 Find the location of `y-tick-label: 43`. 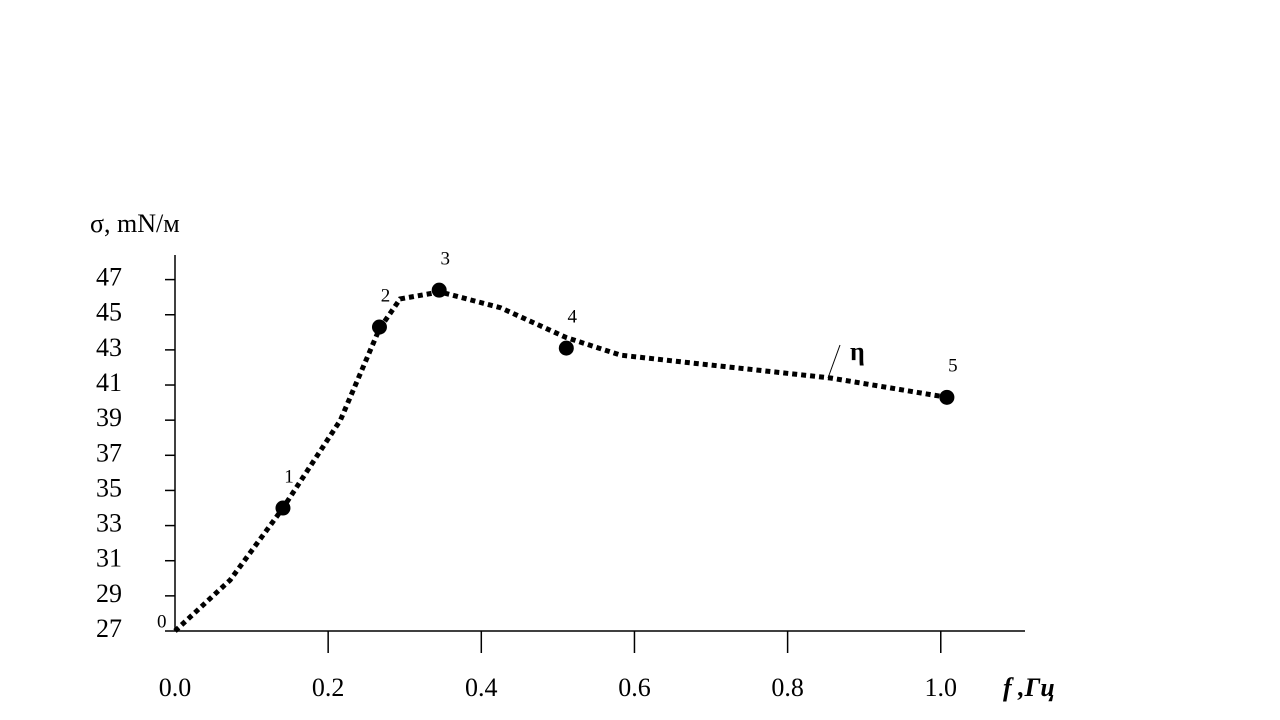

y-tick-label: 43 is located at coordinates (109, 347).